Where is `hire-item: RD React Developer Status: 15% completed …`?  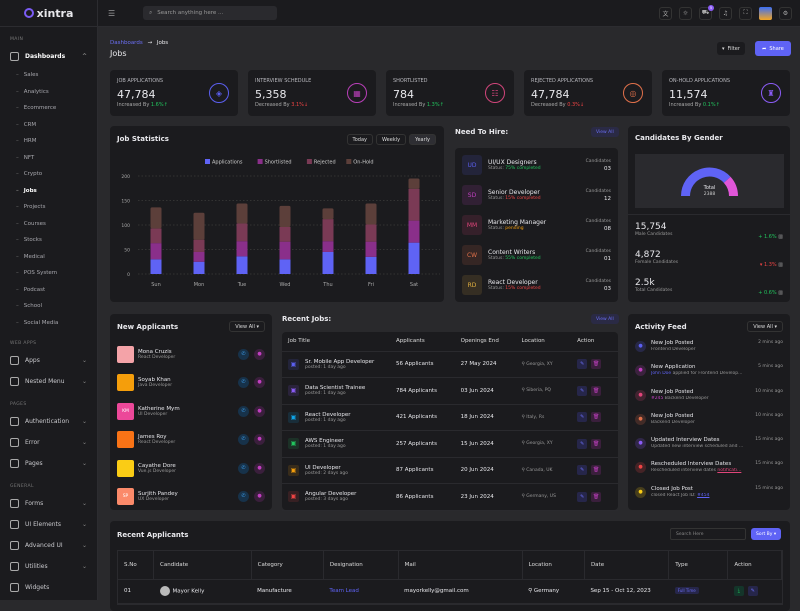 hire-item: RD React Developer Status: 15% completed … is located at coordinates (536, 285).